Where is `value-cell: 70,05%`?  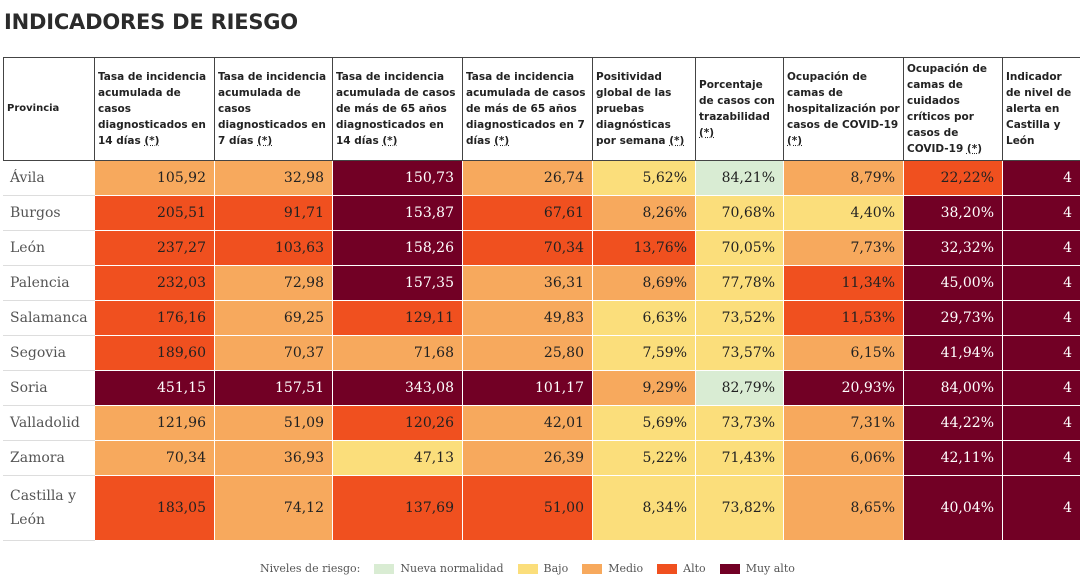
value-cell: 70,05% is located at coordinates (739, 248).